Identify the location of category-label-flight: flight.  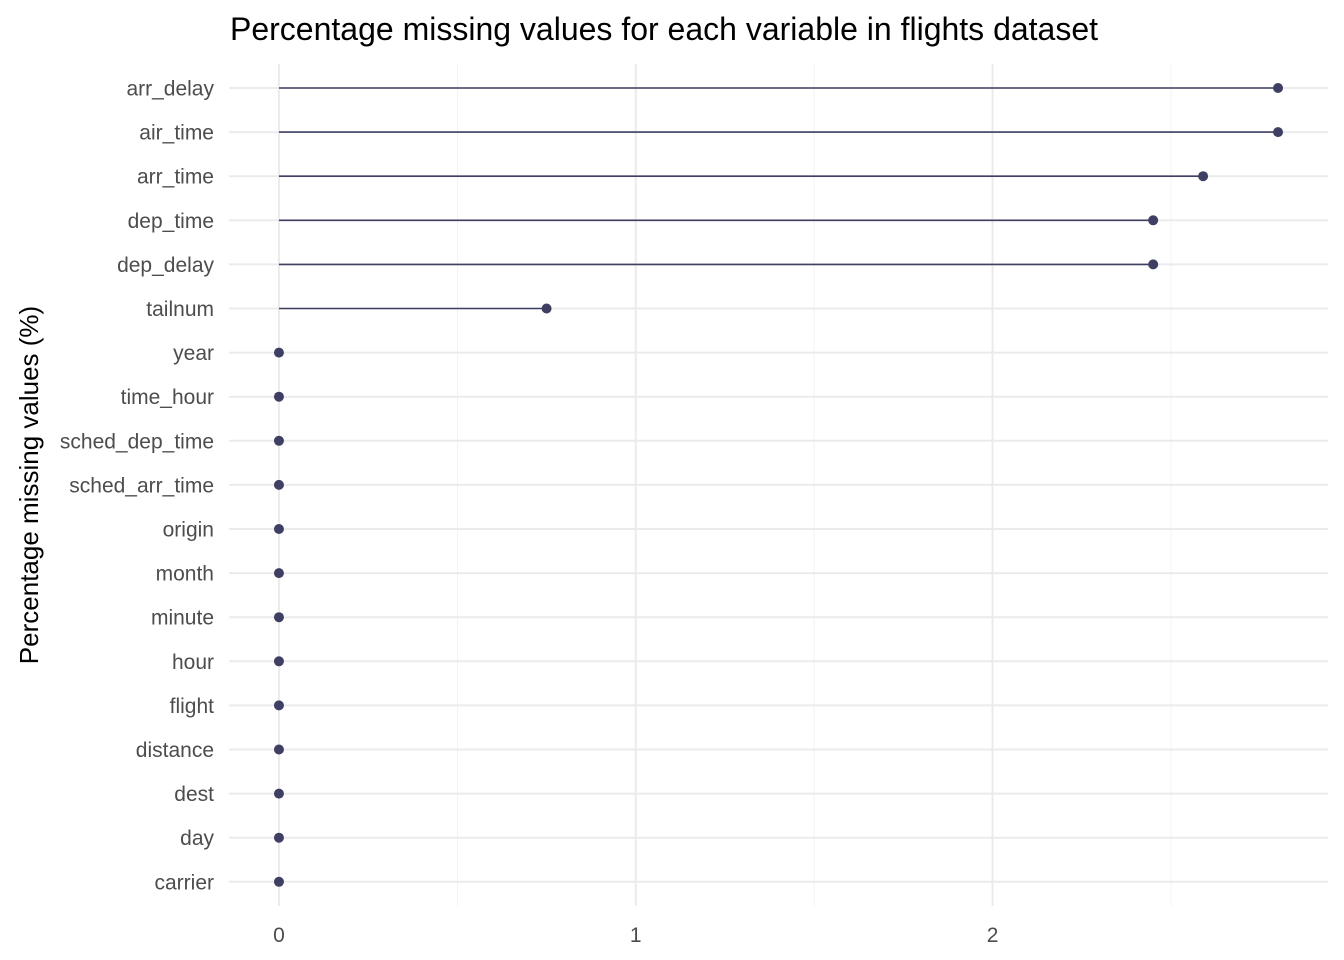
(192, 706).